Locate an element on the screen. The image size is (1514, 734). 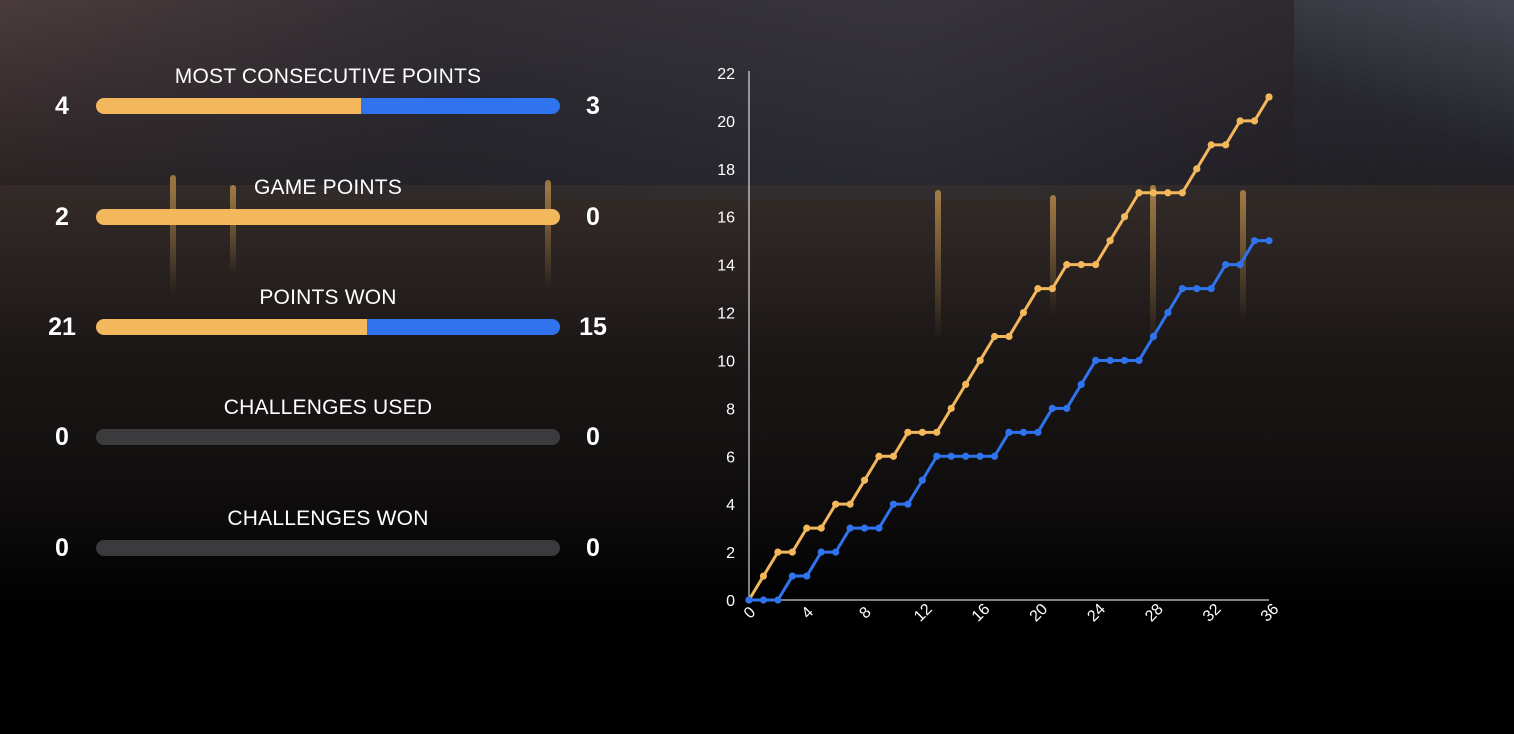
x-tick-label: 20 is located at coordinates (1039, 613).